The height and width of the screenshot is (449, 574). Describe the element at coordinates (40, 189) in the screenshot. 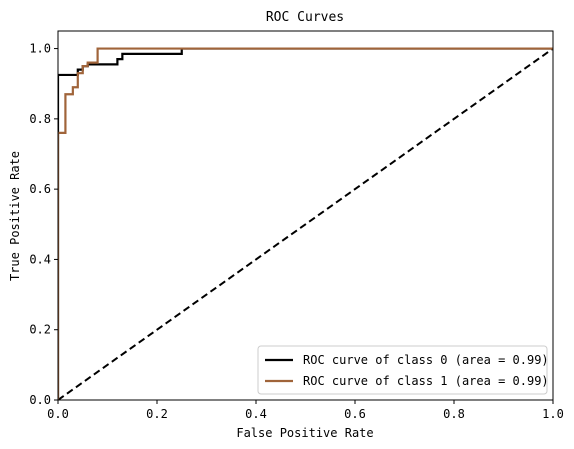

I see `y-tick-label: 0.6` at that location.